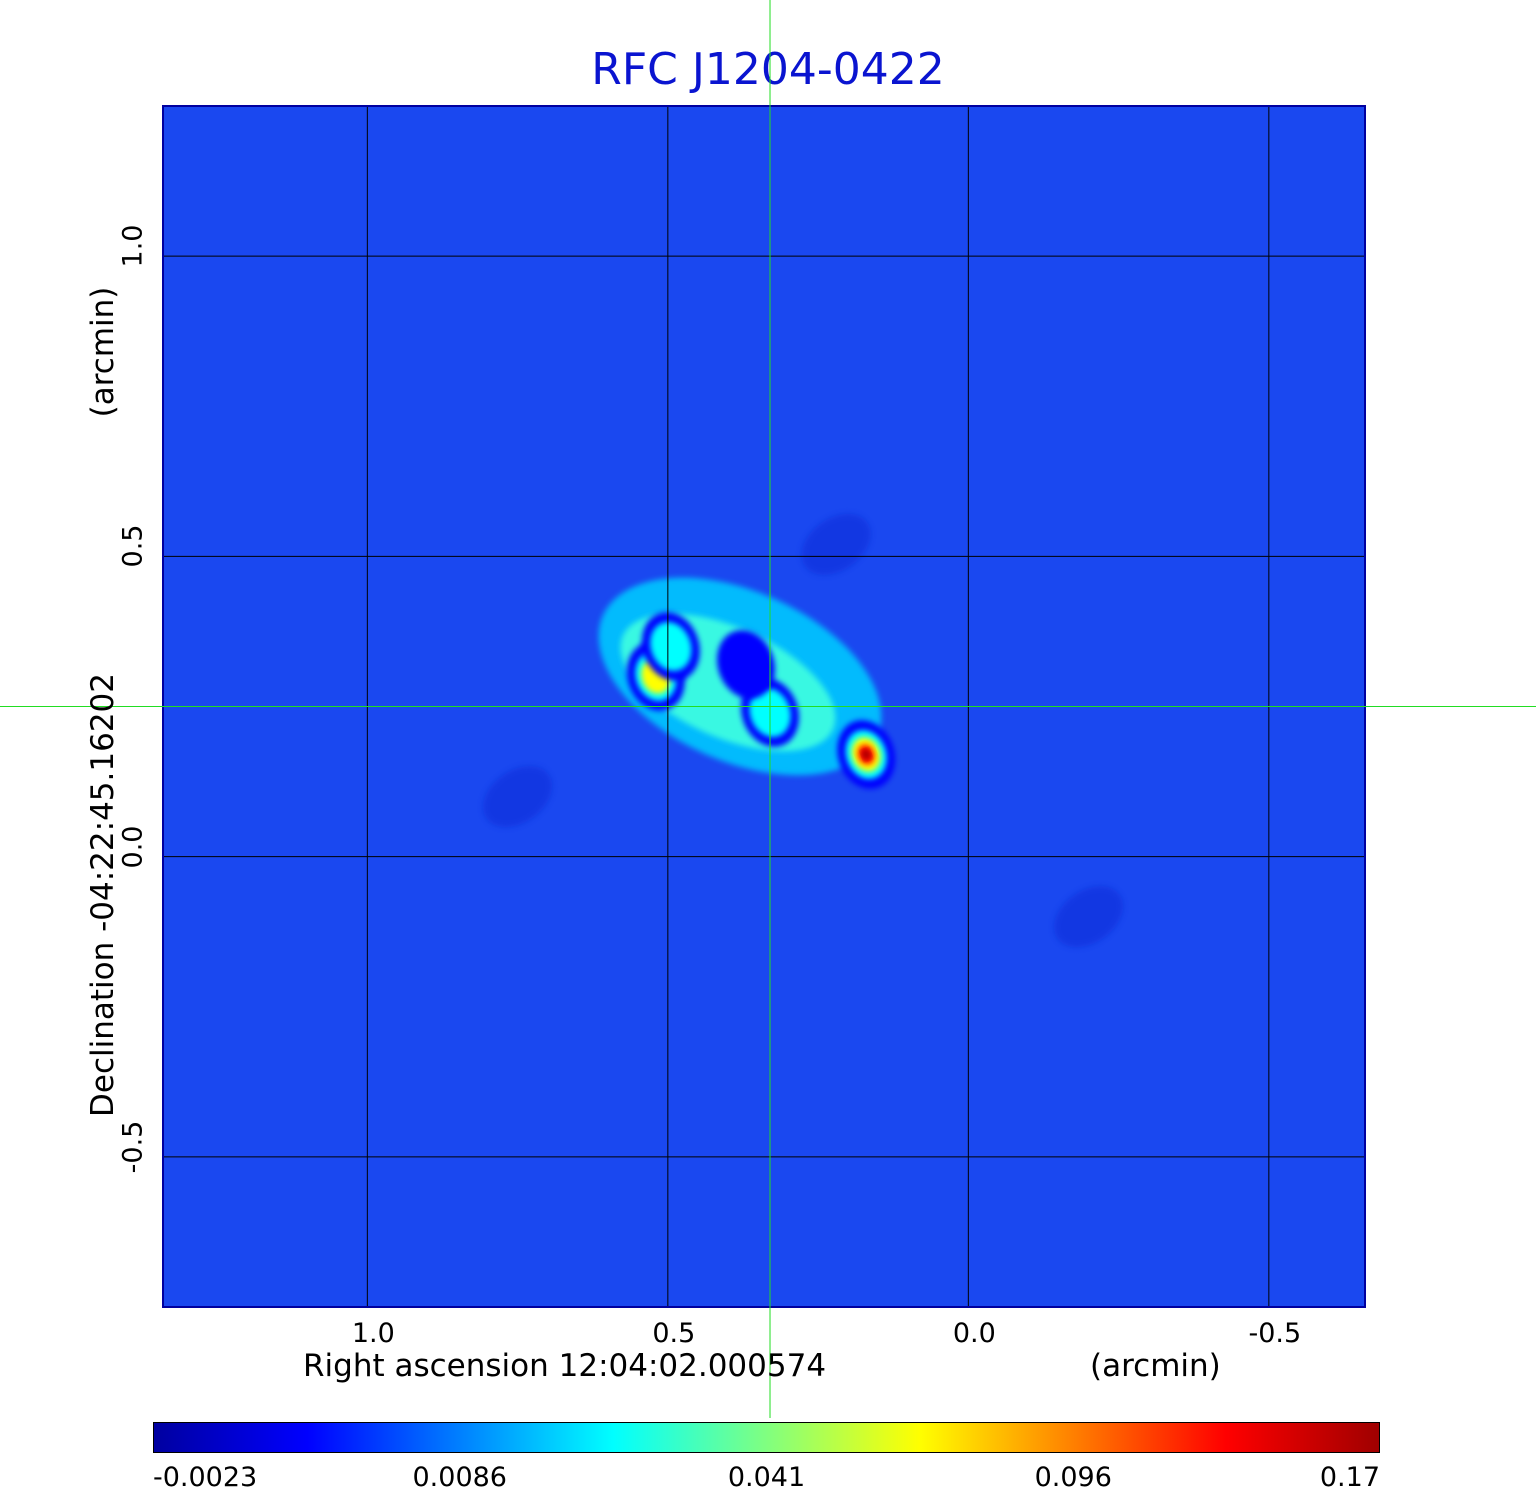  I want to click on x-tick-label: 0.0, so click(974, 1333).